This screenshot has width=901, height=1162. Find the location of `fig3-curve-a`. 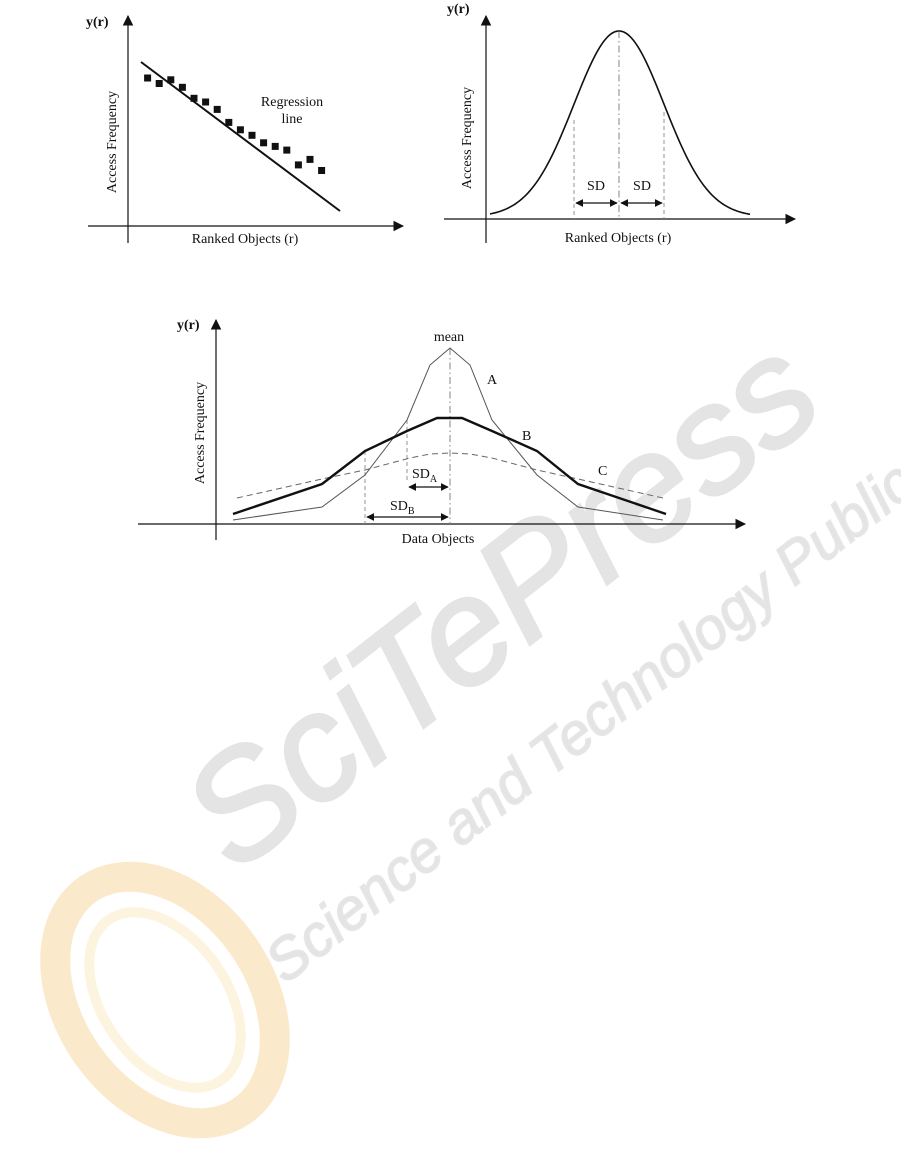

fig3-curve-a is located at coordinates (448, 434).